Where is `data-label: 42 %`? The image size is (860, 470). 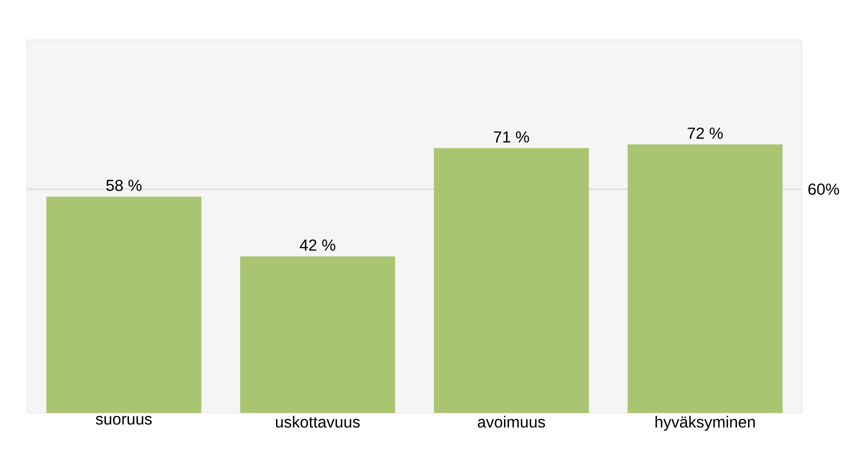 data-label: 42 % is located at coordinates (318, 245).